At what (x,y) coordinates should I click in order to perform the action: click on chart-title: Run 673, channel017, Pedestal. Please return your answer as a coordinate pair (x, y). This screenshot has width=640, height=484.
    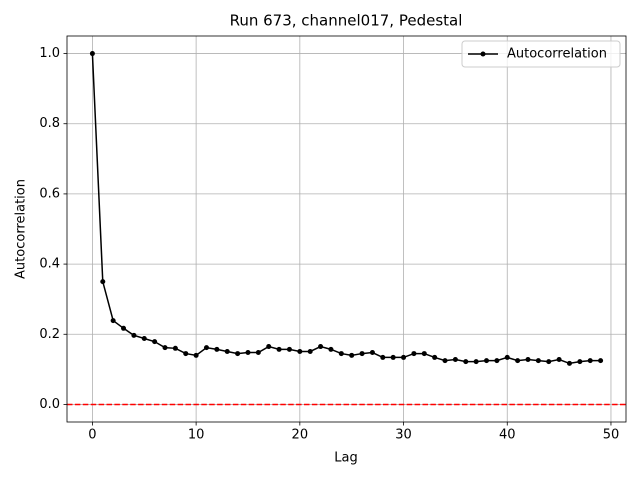
    Looking at the image, I should click on (346, 21).